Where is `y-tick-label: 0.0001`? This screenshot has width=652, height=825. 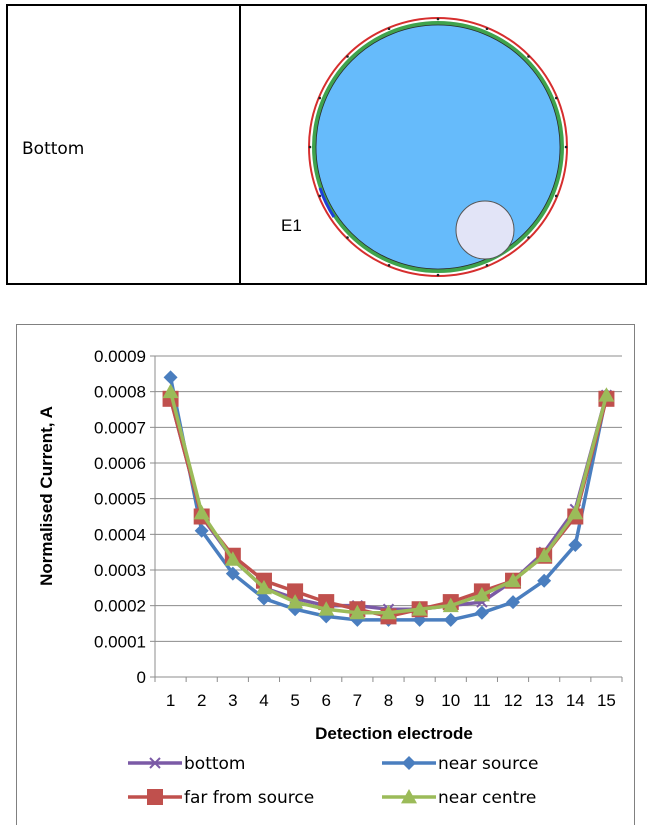 y-tick-label: 0.0001 is located at coordinates (120, 641).